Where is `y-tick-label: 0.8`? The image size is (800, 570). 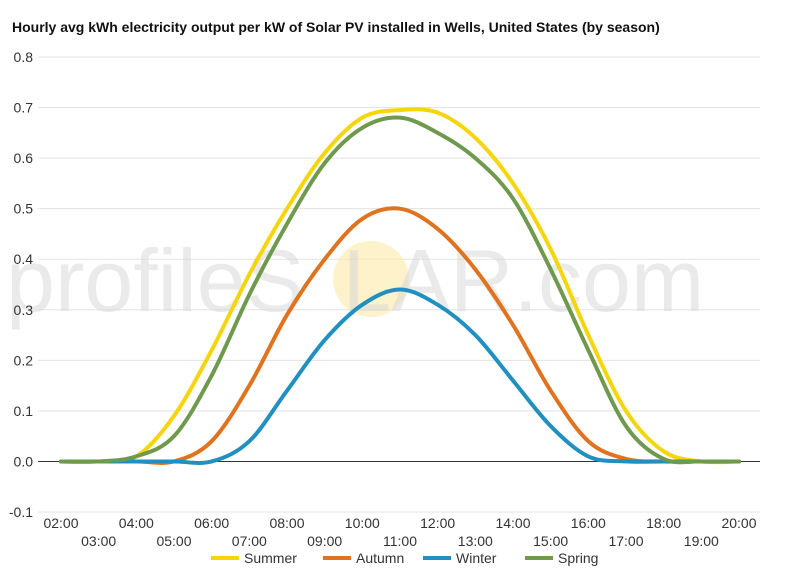
y-tick-label: 0.8 is located at coordinates (24, 57).